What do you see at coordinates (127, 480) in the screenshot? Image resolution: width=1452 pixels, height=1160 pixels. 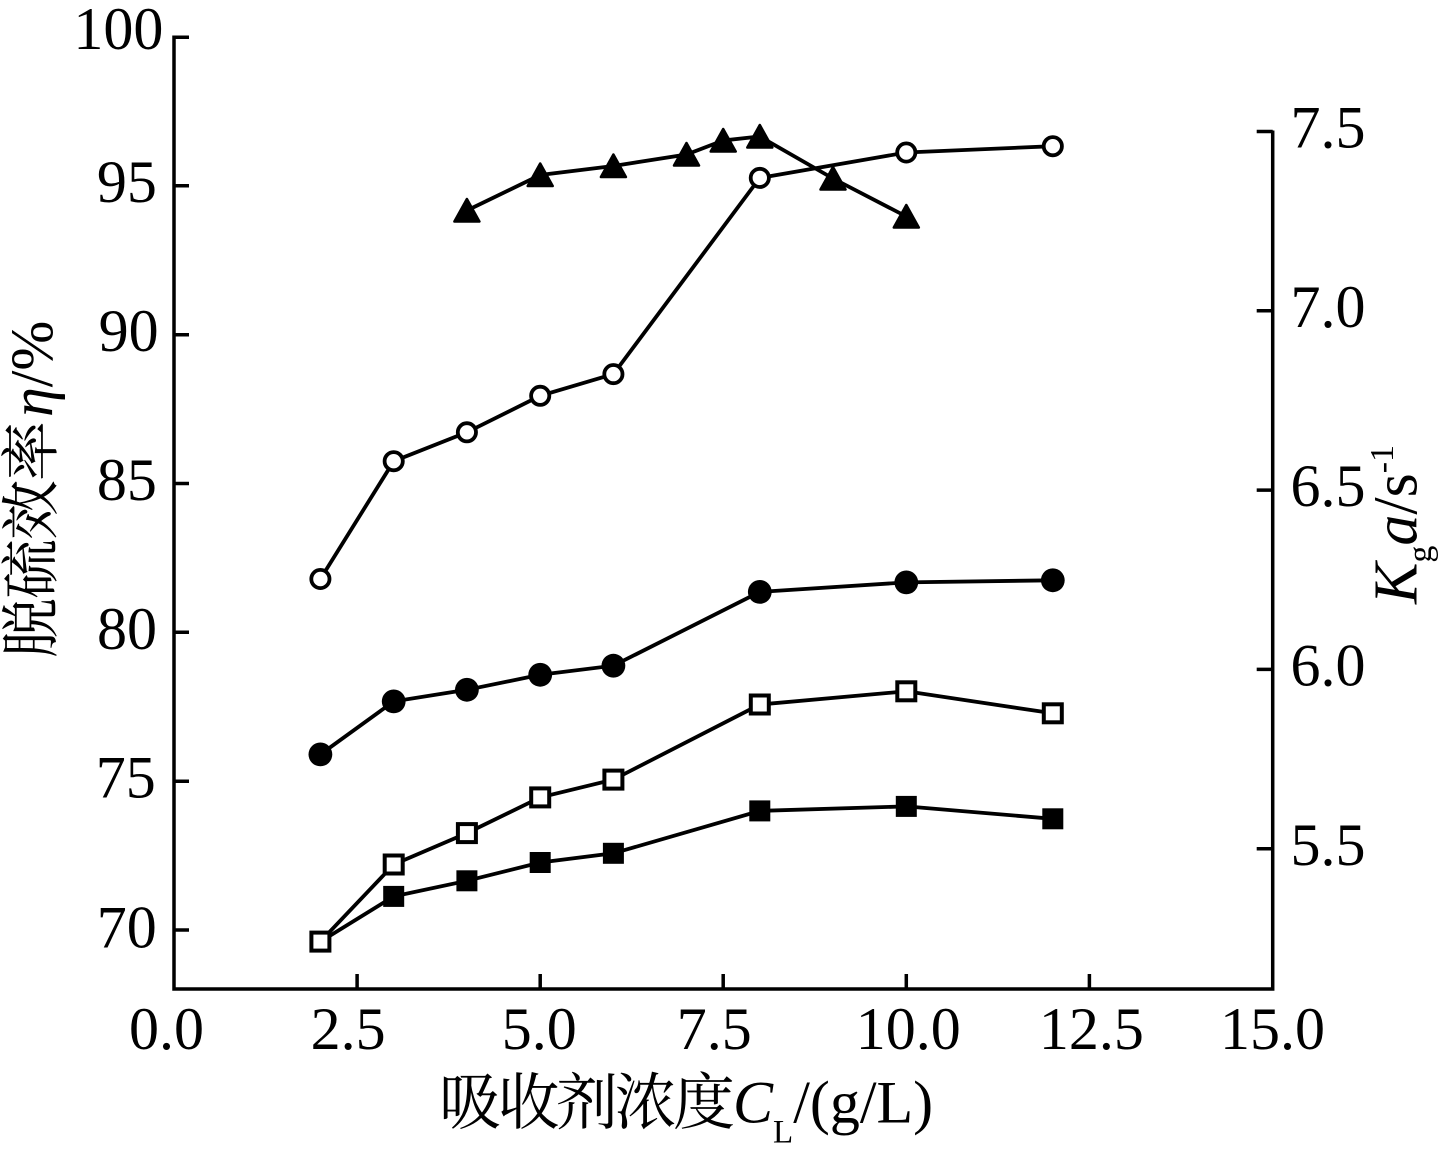 I see `svg-text: 85` at bounding box center [127, 480].